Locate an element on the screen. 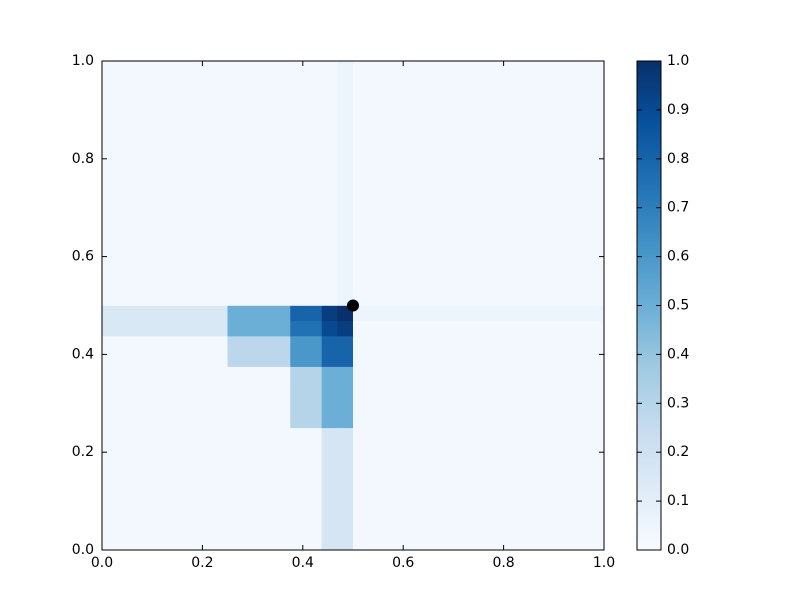 The image size is (812, 612). x-tick-label: 0.2 is located at coordinates (202, 563).